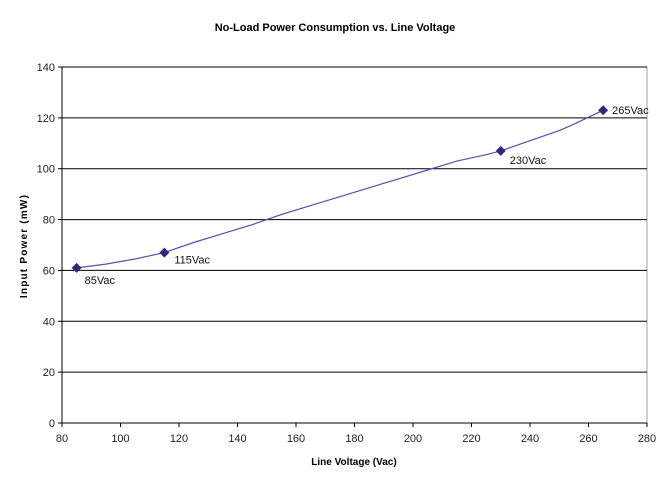 Image resolution: width=671 pixels, height=489 pixels. I want to click on point-label: 265Vac, so click(630, 111).